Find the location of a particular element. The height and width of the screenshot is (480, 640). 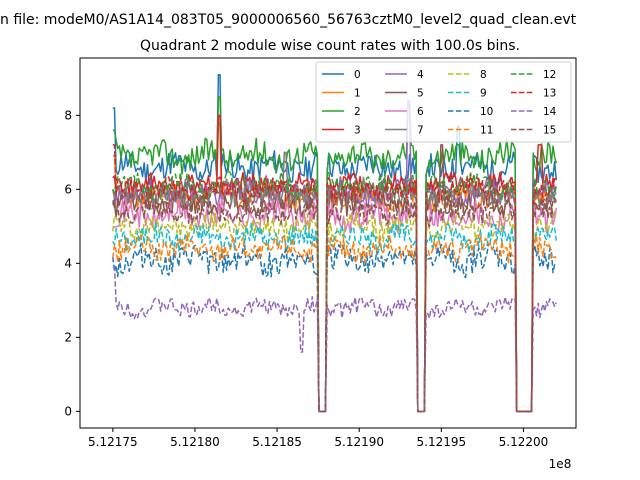

legend-label-10: 10 is located at coordinates (486, 112).